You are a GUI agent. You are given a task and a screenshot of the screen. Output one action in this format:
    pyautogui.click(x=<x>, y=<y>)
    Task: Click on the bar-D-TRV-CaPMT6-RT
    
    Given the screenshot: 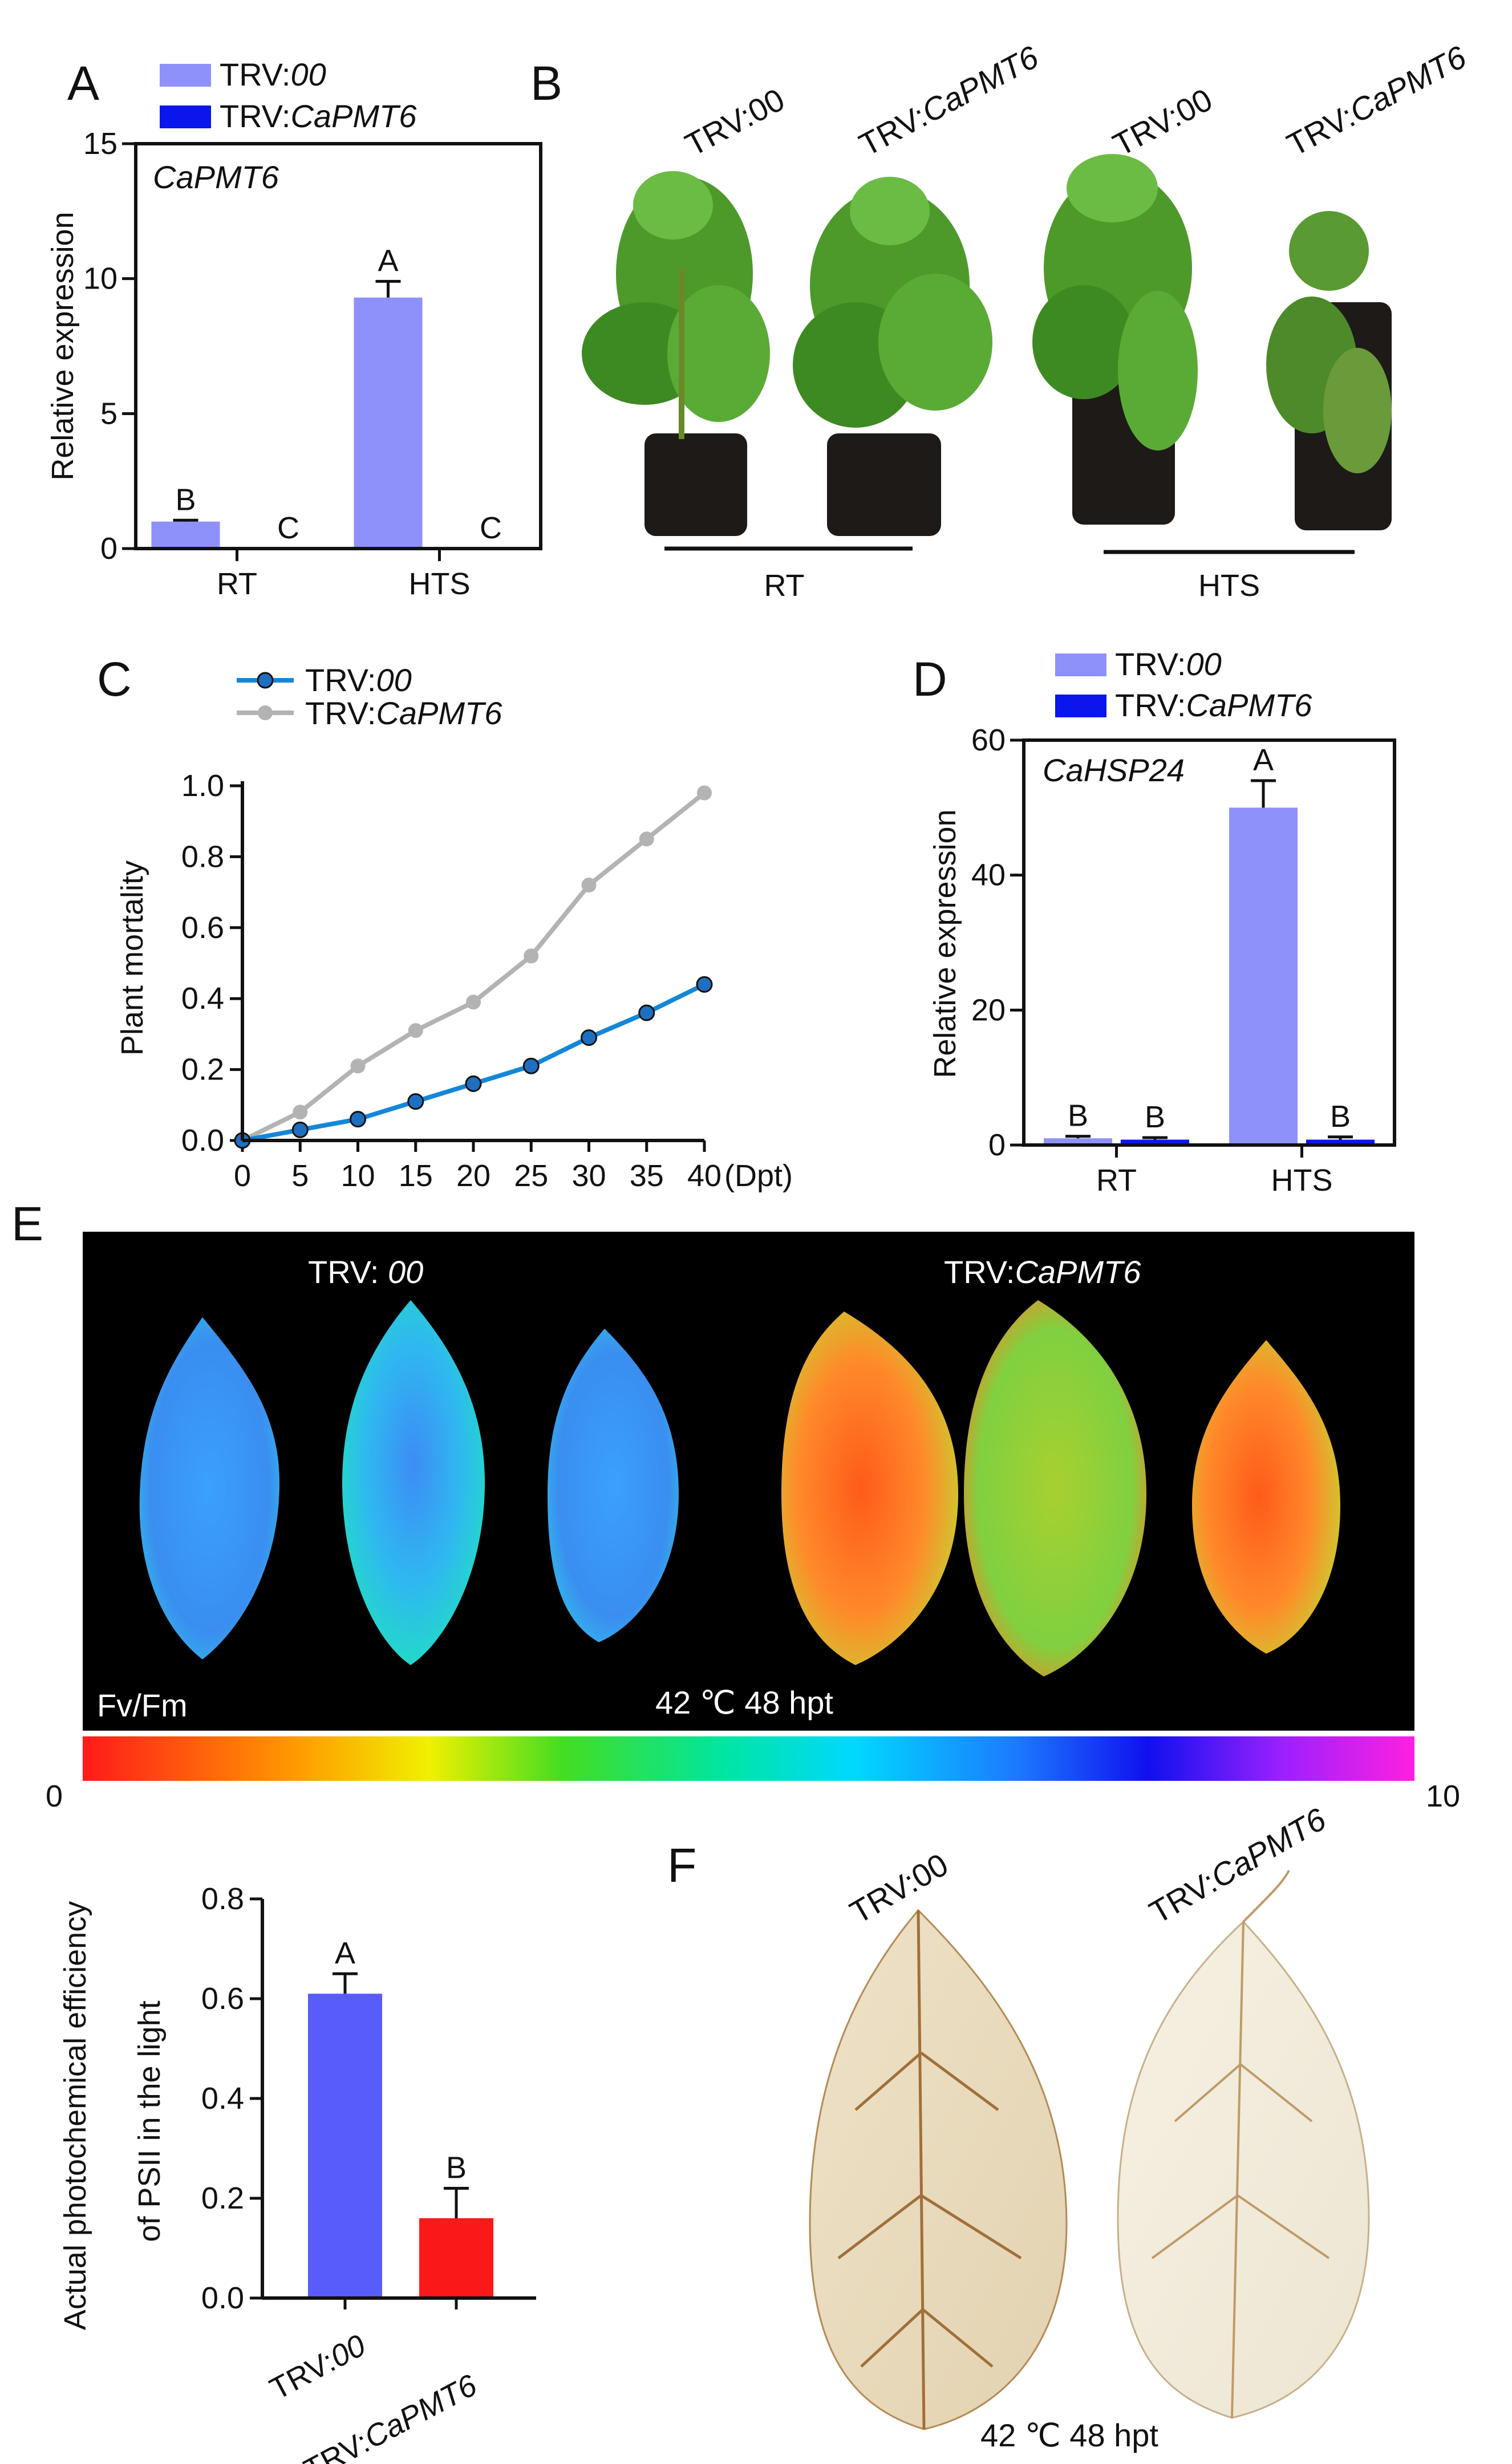 What is the action you would take?
    pyautogui.click(x=1155, y=1142)
    